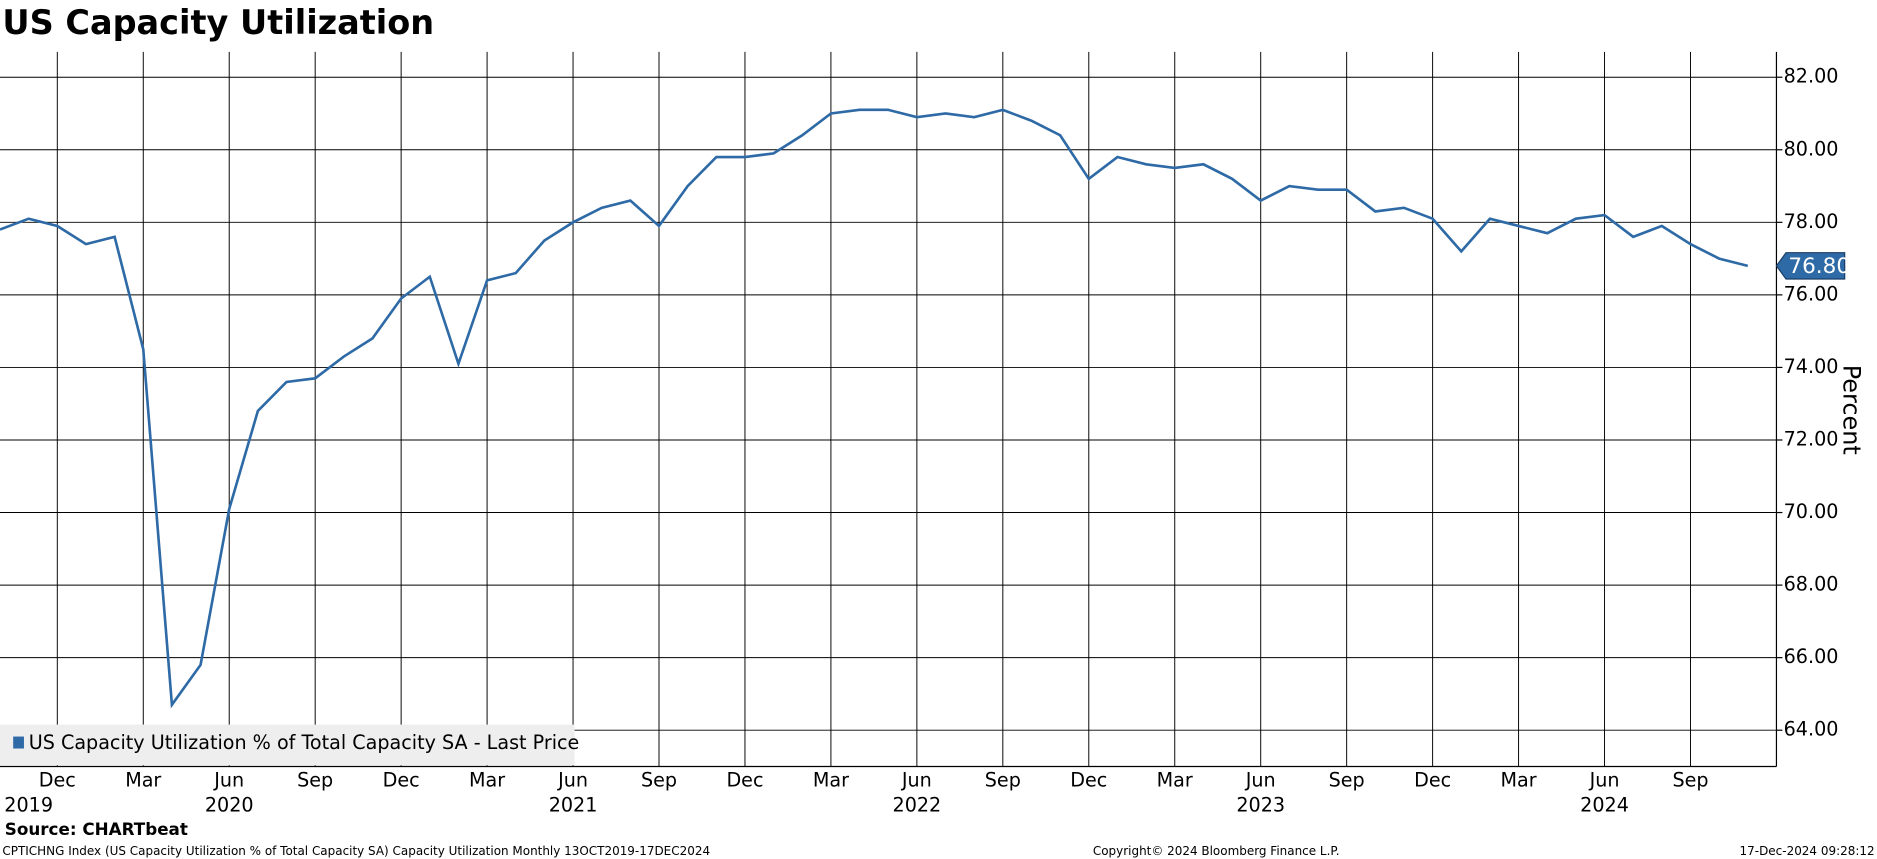 This screenshot has width=1877, height=859. Describe the element at coordinates (1811, 366) in the screenshot. I see `y-tick-label: 74.00` at that location.